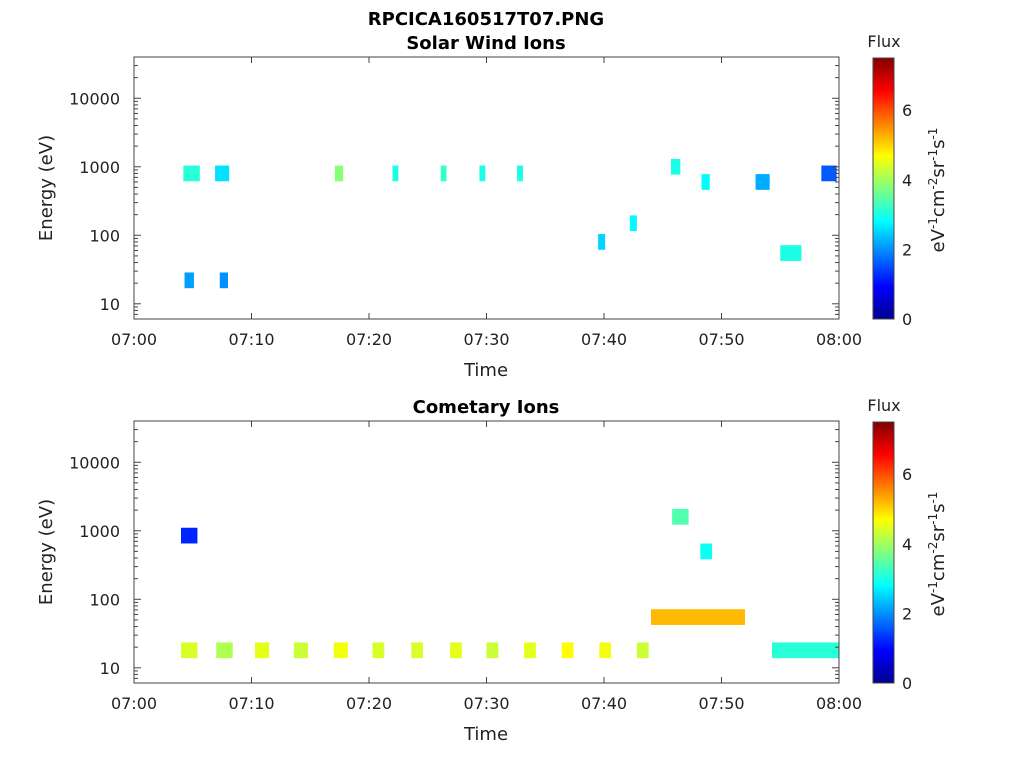 The width and height of the screenshot is (1024, 768). What do you see at coordinates (907, 215) in the screenshot?
I see `colorbar-ticks-solar-wind: 0 2 4 6` at bounding box center [907, 215].